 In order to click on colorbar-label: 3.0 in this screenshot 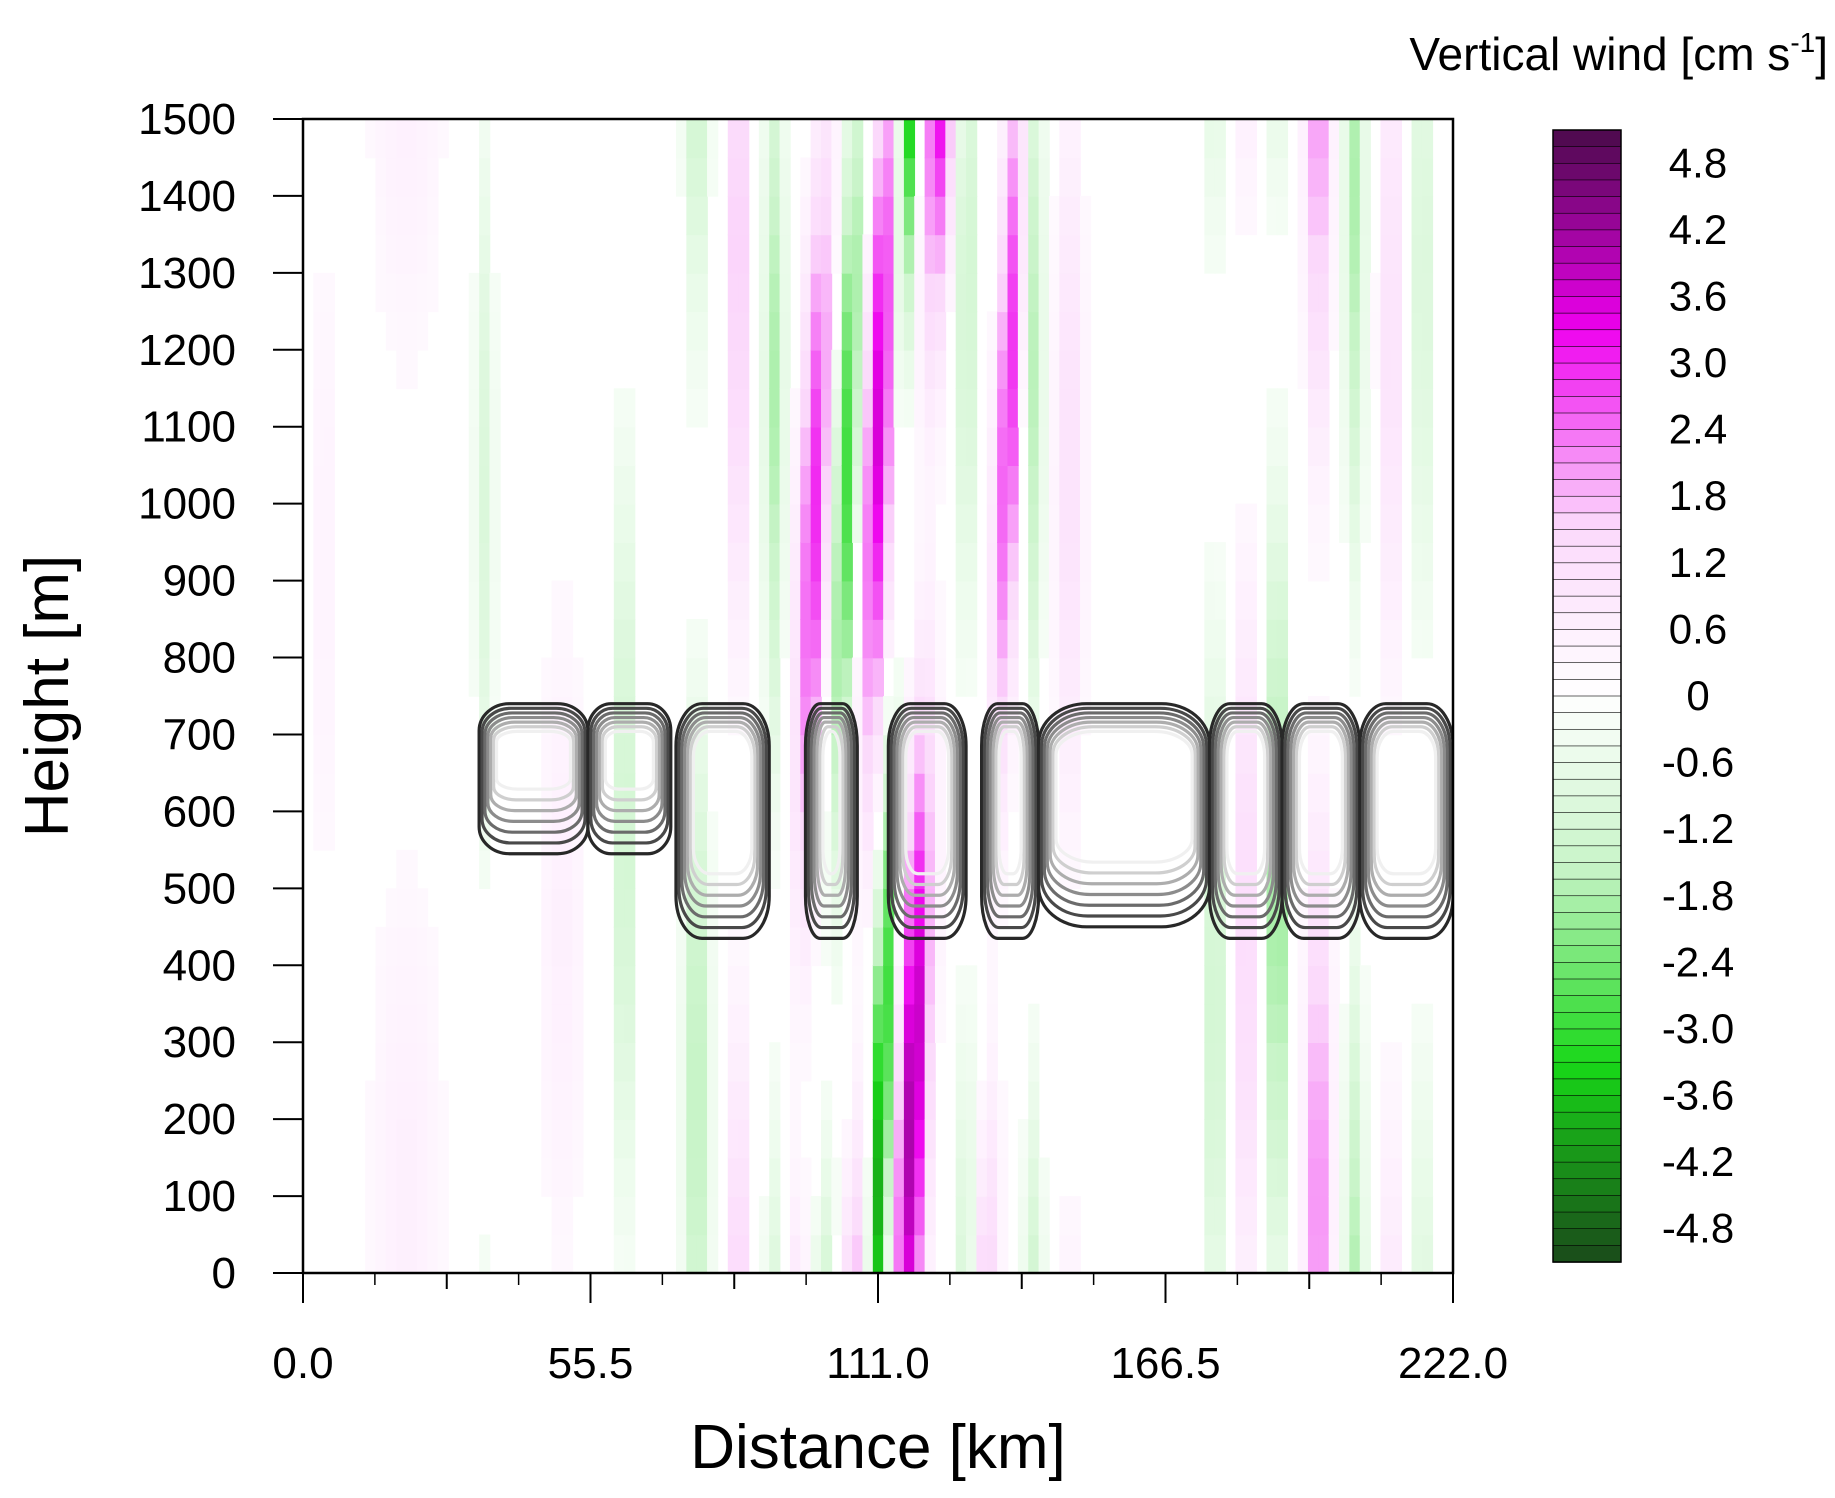, I will do `click(1698, 362)`.